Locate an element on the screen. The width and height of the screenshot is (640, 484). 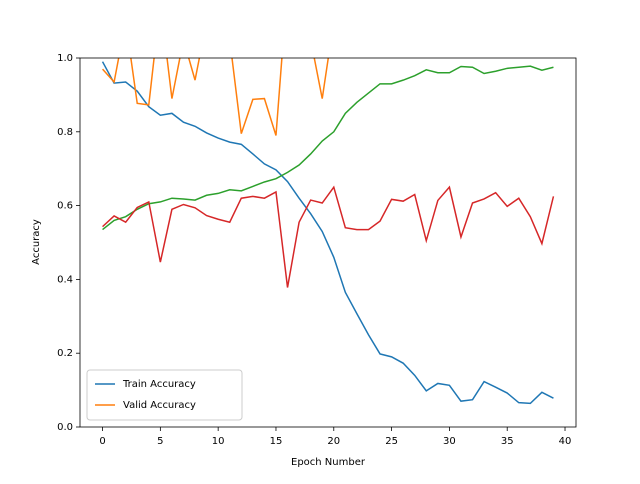
x-axis-label: Epoch Number is located at coordinates (328, 462).